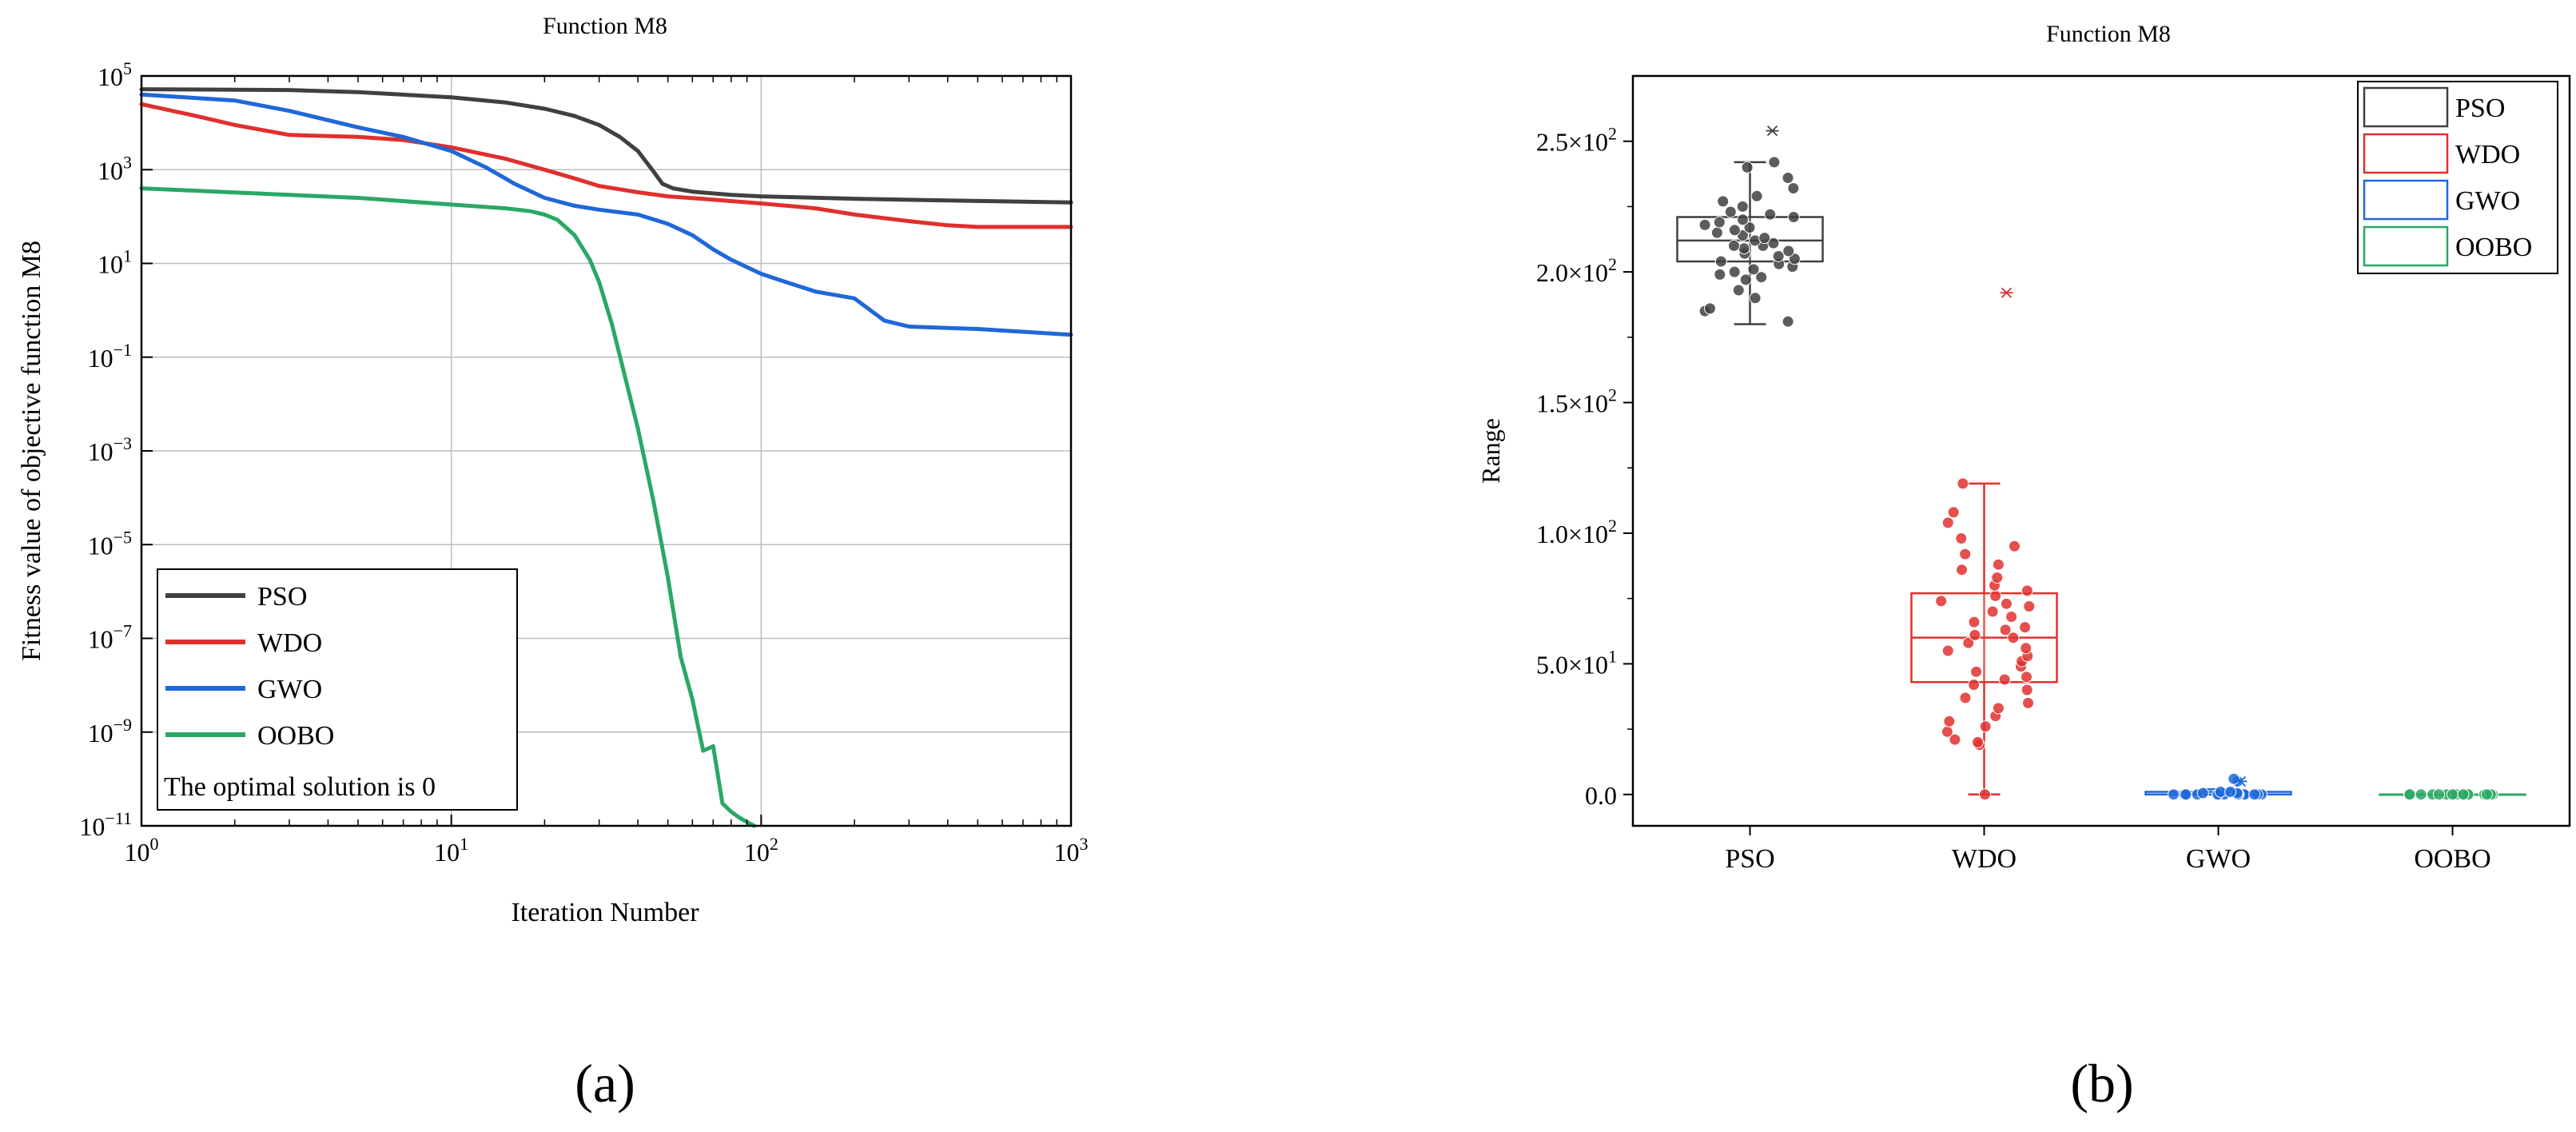 The width and height of the screenshot is (2576, 1132). What do you see at coordinates (1071, 850) in the screenshot?
I see `chart-a-x-tick-label: 103` at bounding box center [1071, 850].